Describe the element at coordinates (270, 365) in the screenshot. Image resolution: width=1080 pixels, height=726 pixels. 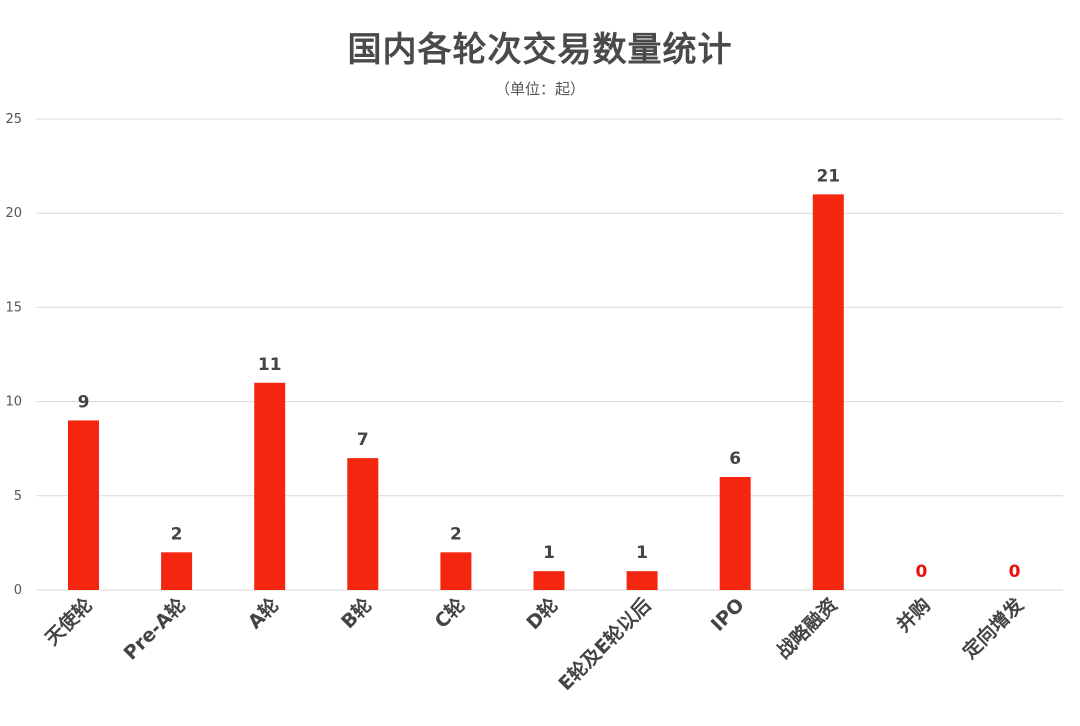
I see `data-label: 11` at that location.